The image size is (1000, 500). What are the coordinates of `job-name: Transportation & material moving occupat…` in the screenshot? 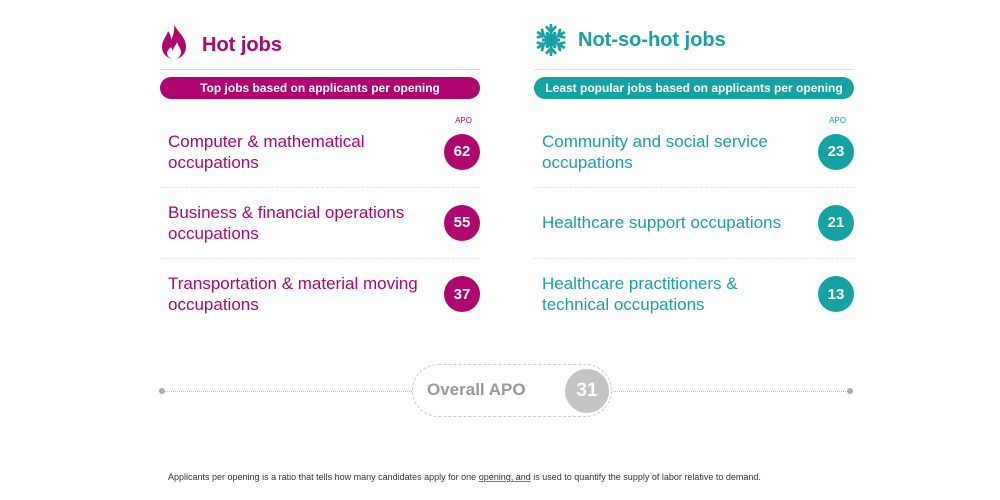 It's located at (293, 294).